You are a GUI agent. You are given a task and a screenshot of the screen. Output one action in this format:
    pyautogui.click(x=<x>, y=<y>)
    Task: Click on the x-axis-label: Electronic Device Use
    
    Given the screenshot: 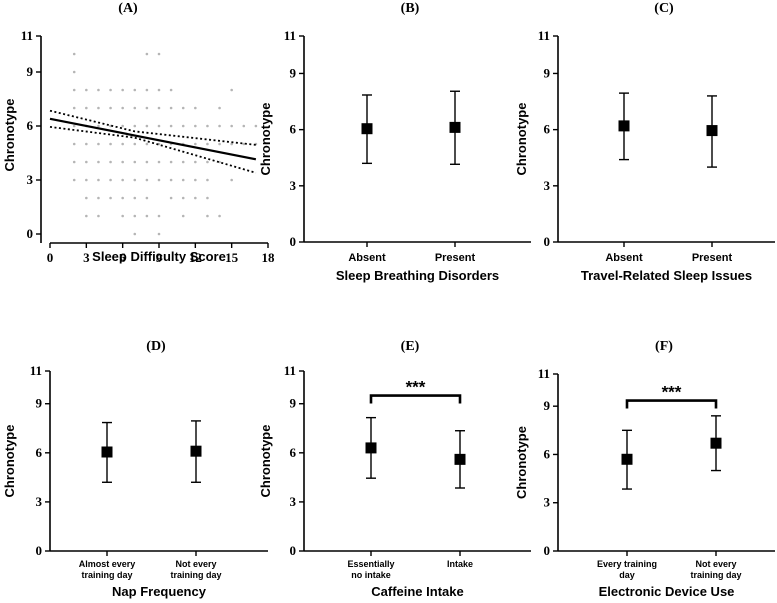 What is the action you would take?
    pyautogui.click(x=667, y=591)
    